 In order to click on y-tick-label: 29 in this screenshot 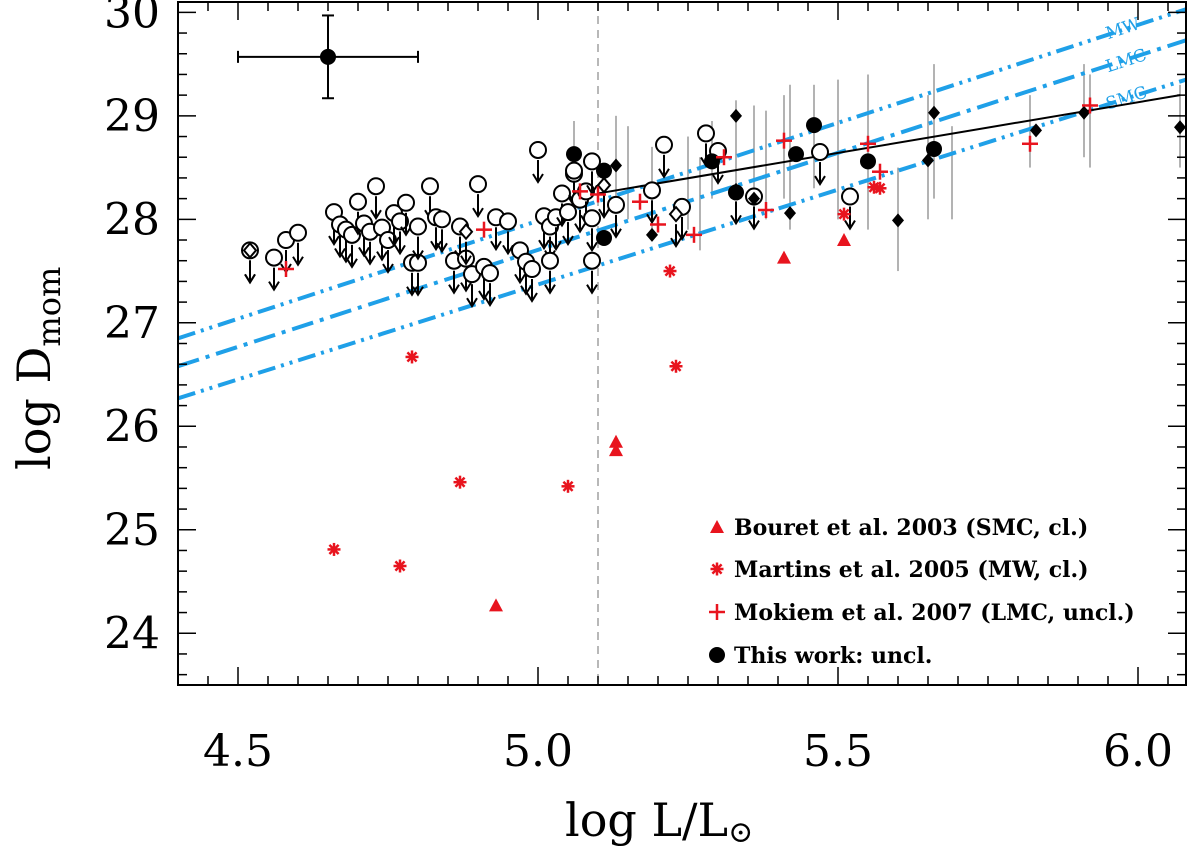, I will do `click(132, 116)`.